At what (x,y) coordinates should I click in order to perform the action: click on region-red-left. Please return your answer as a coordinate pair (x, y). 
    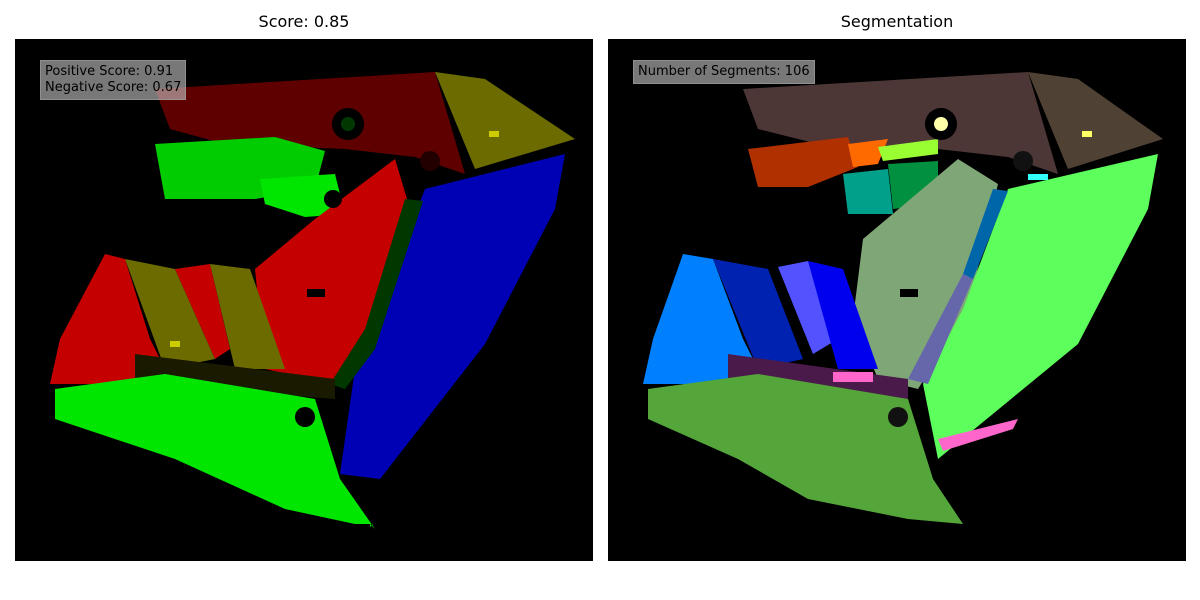
    Looking at the image, I should click on (107, 319).